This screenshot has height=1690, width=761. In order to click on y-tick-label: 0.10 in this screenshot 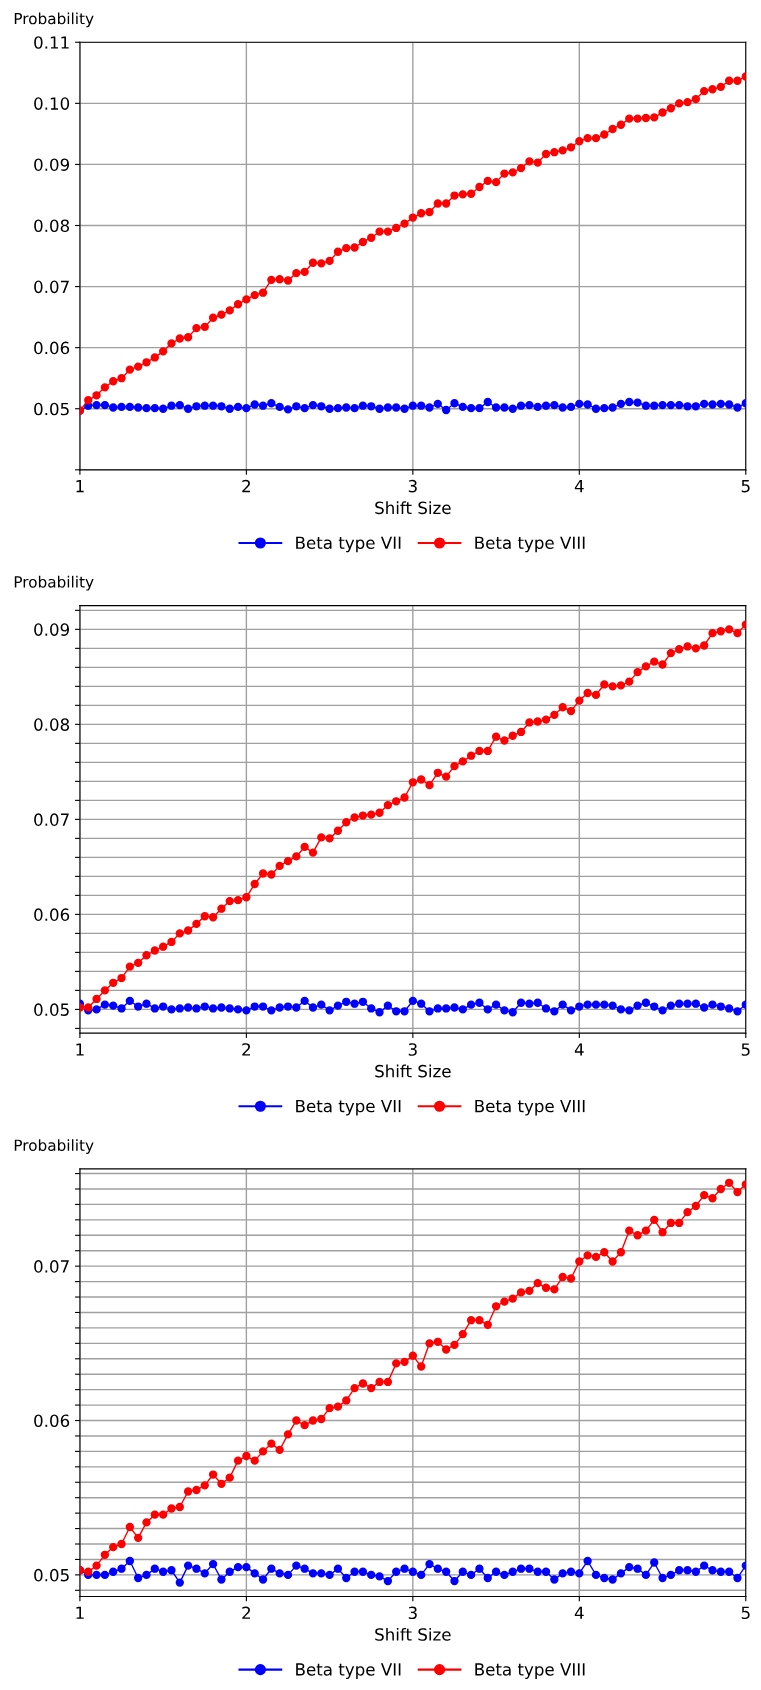, I will do `click(52, 103)`.